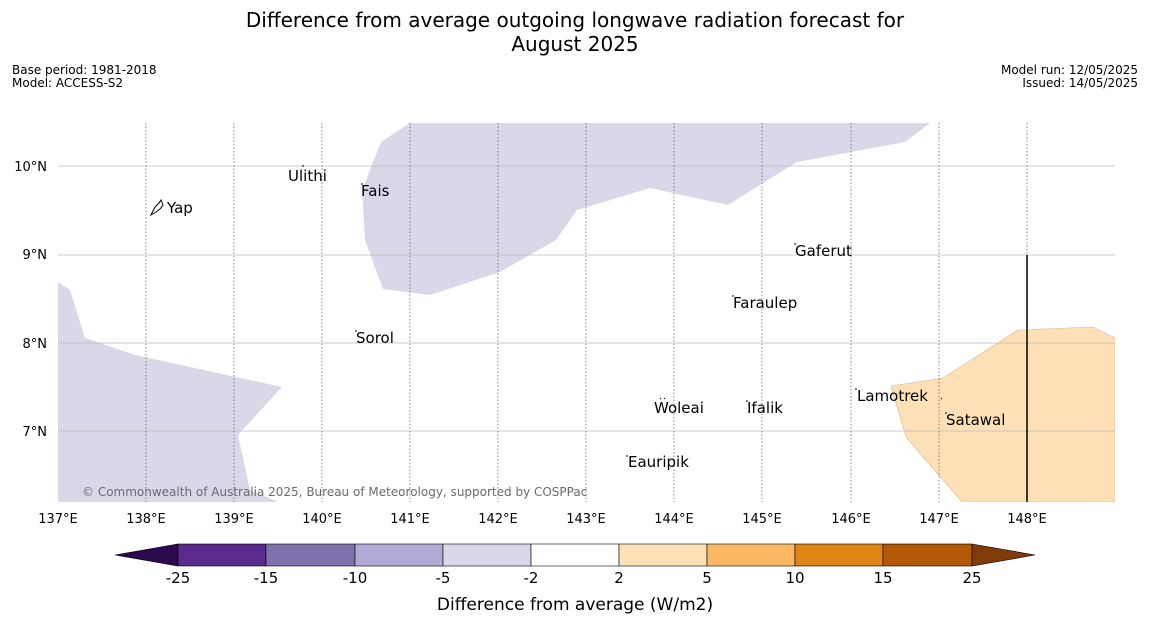 Image resolution: width=1150 pixels, height=644 pixels. Describe the element at coordinates (1080, 83) in the screenshot. I see `issued-date: Issued: 14/05/2025` at that location.